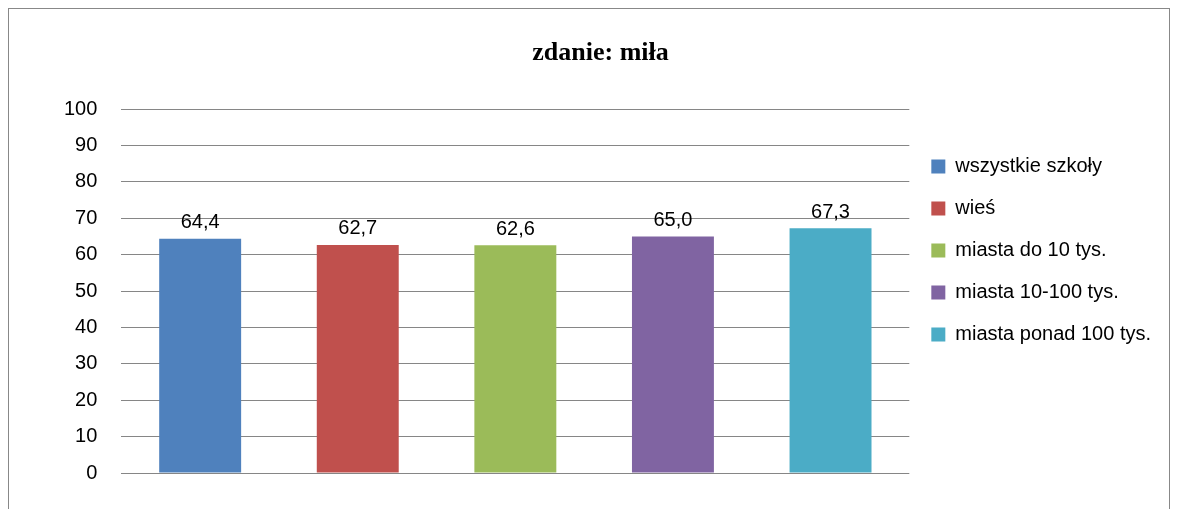 The image size is (1181, 509). Describe the element at coordinates (673, 219) in the screenshot. I see `data-label: 65,0` at that location.